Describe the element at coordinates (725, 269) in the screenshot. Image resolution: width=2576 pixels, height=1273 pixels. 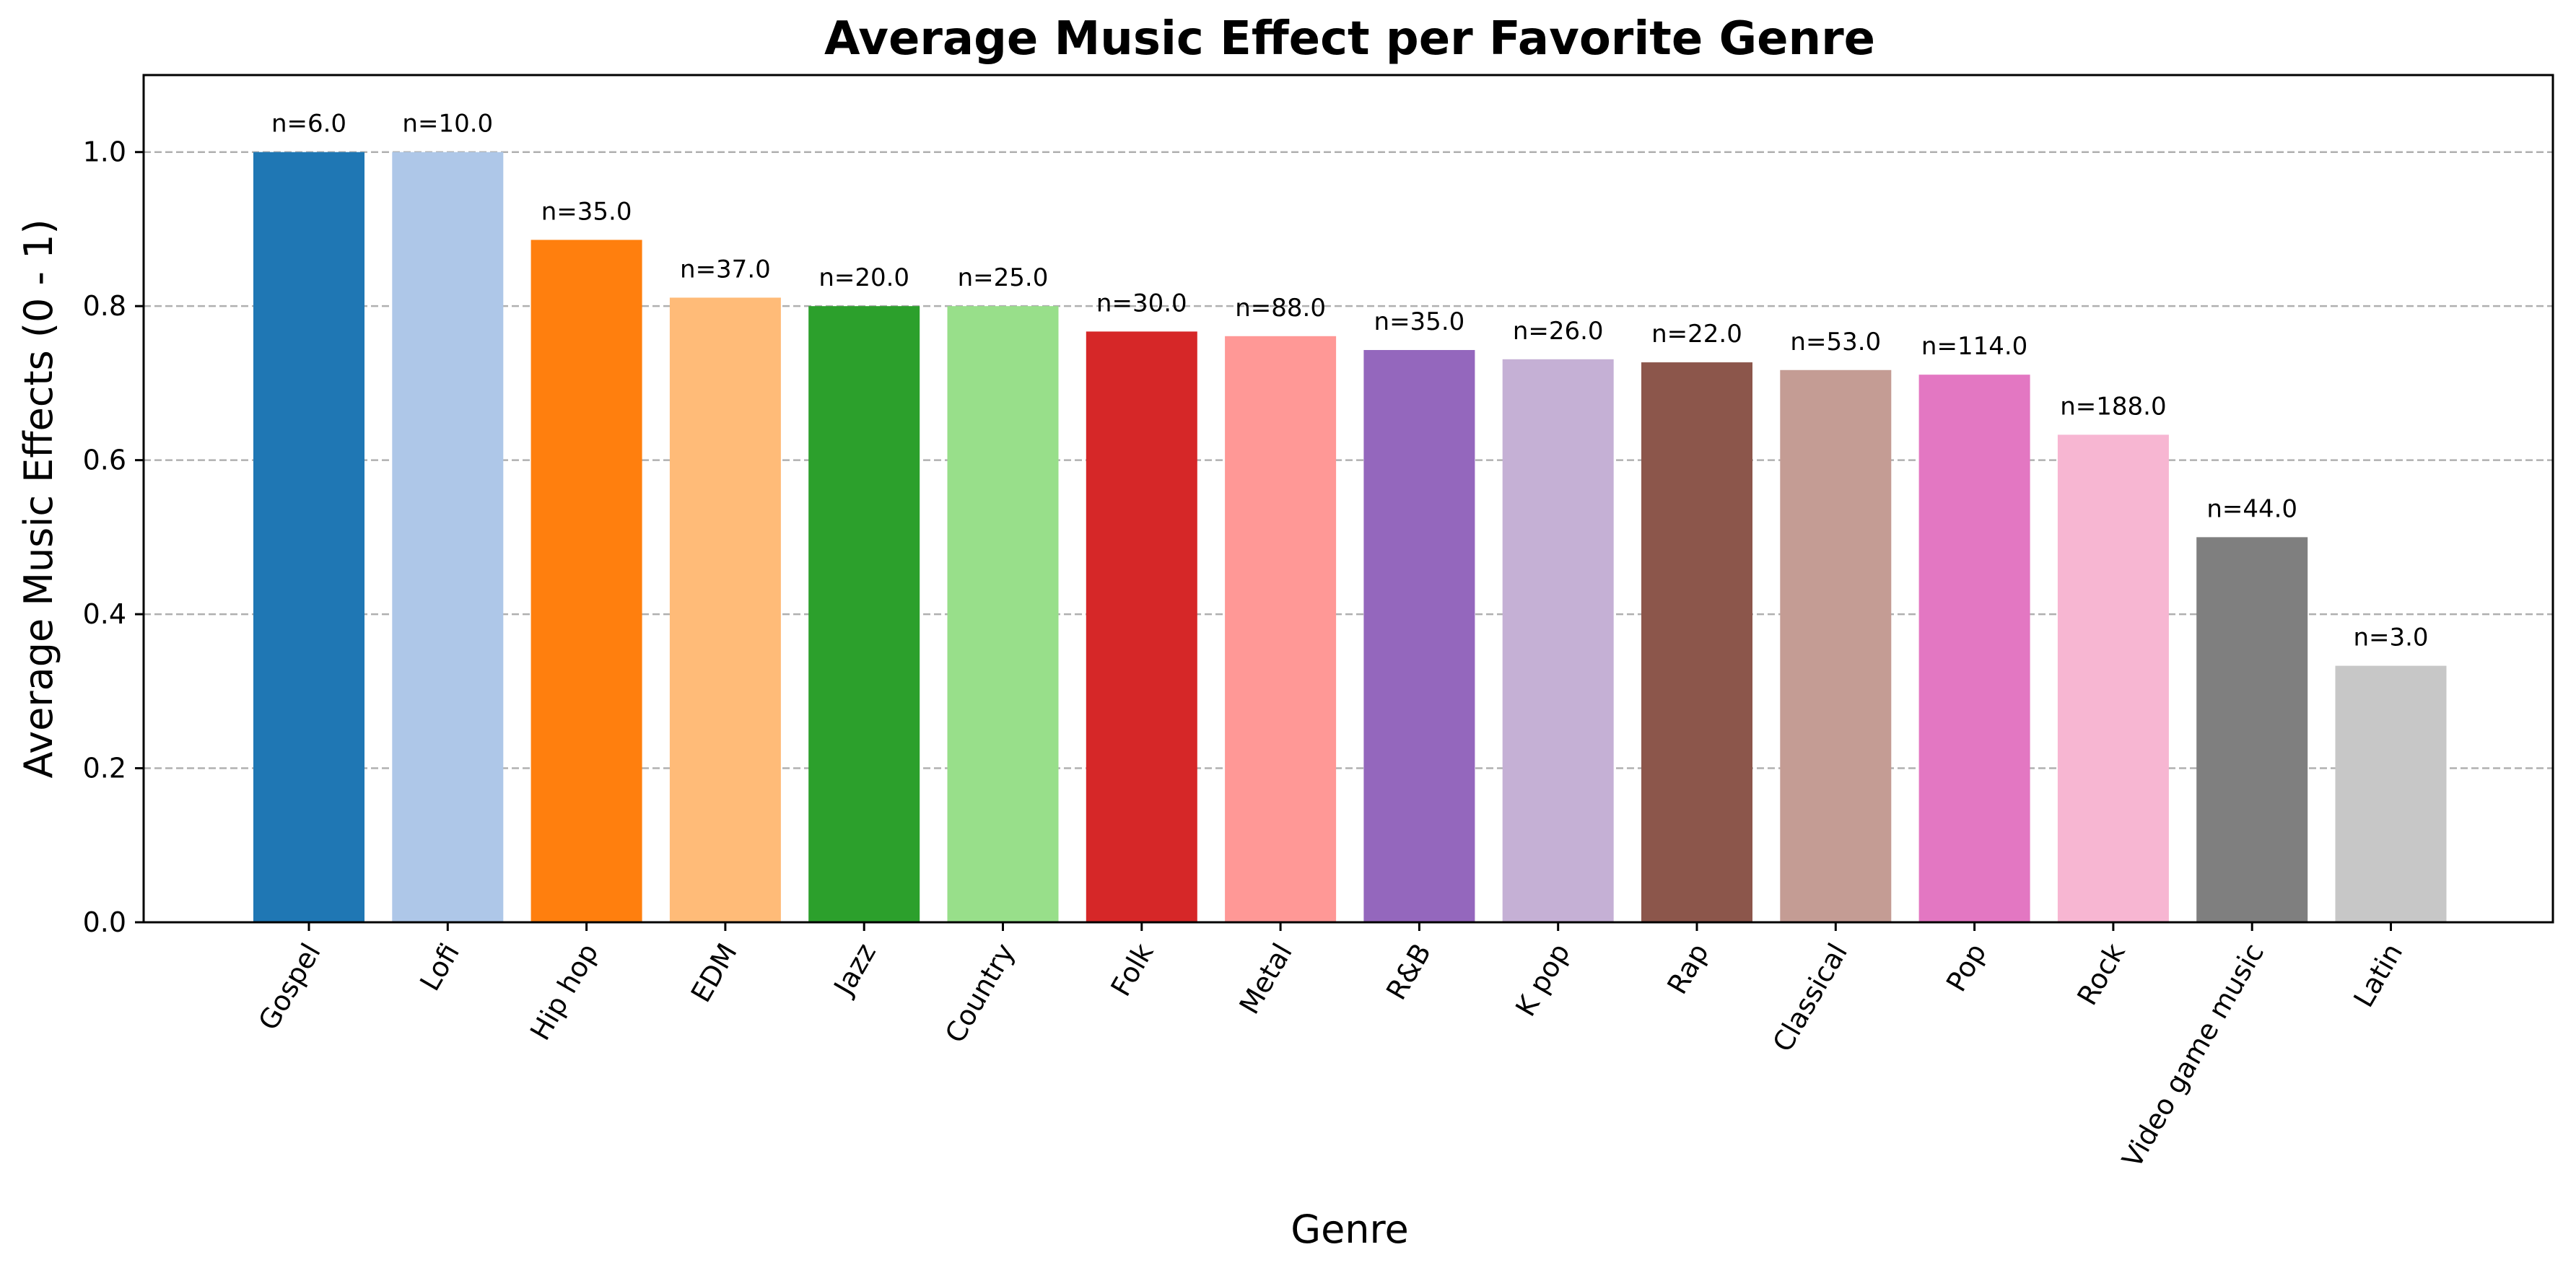
I see `bar-label: n=37.0` at that location.